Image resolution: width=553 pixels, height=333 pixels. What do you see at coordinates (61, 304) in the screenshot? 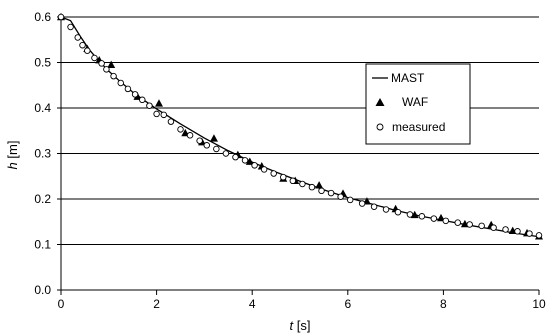
I see `x-tick-label: 0` at bounding box center [61, 304].